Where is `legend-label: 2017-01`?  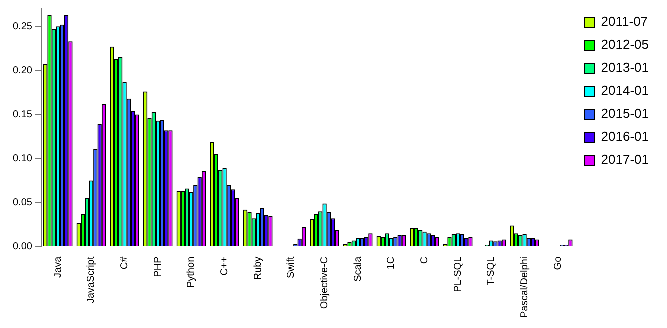 legend-label: 2017-01 is located at coordinates (625, 160).